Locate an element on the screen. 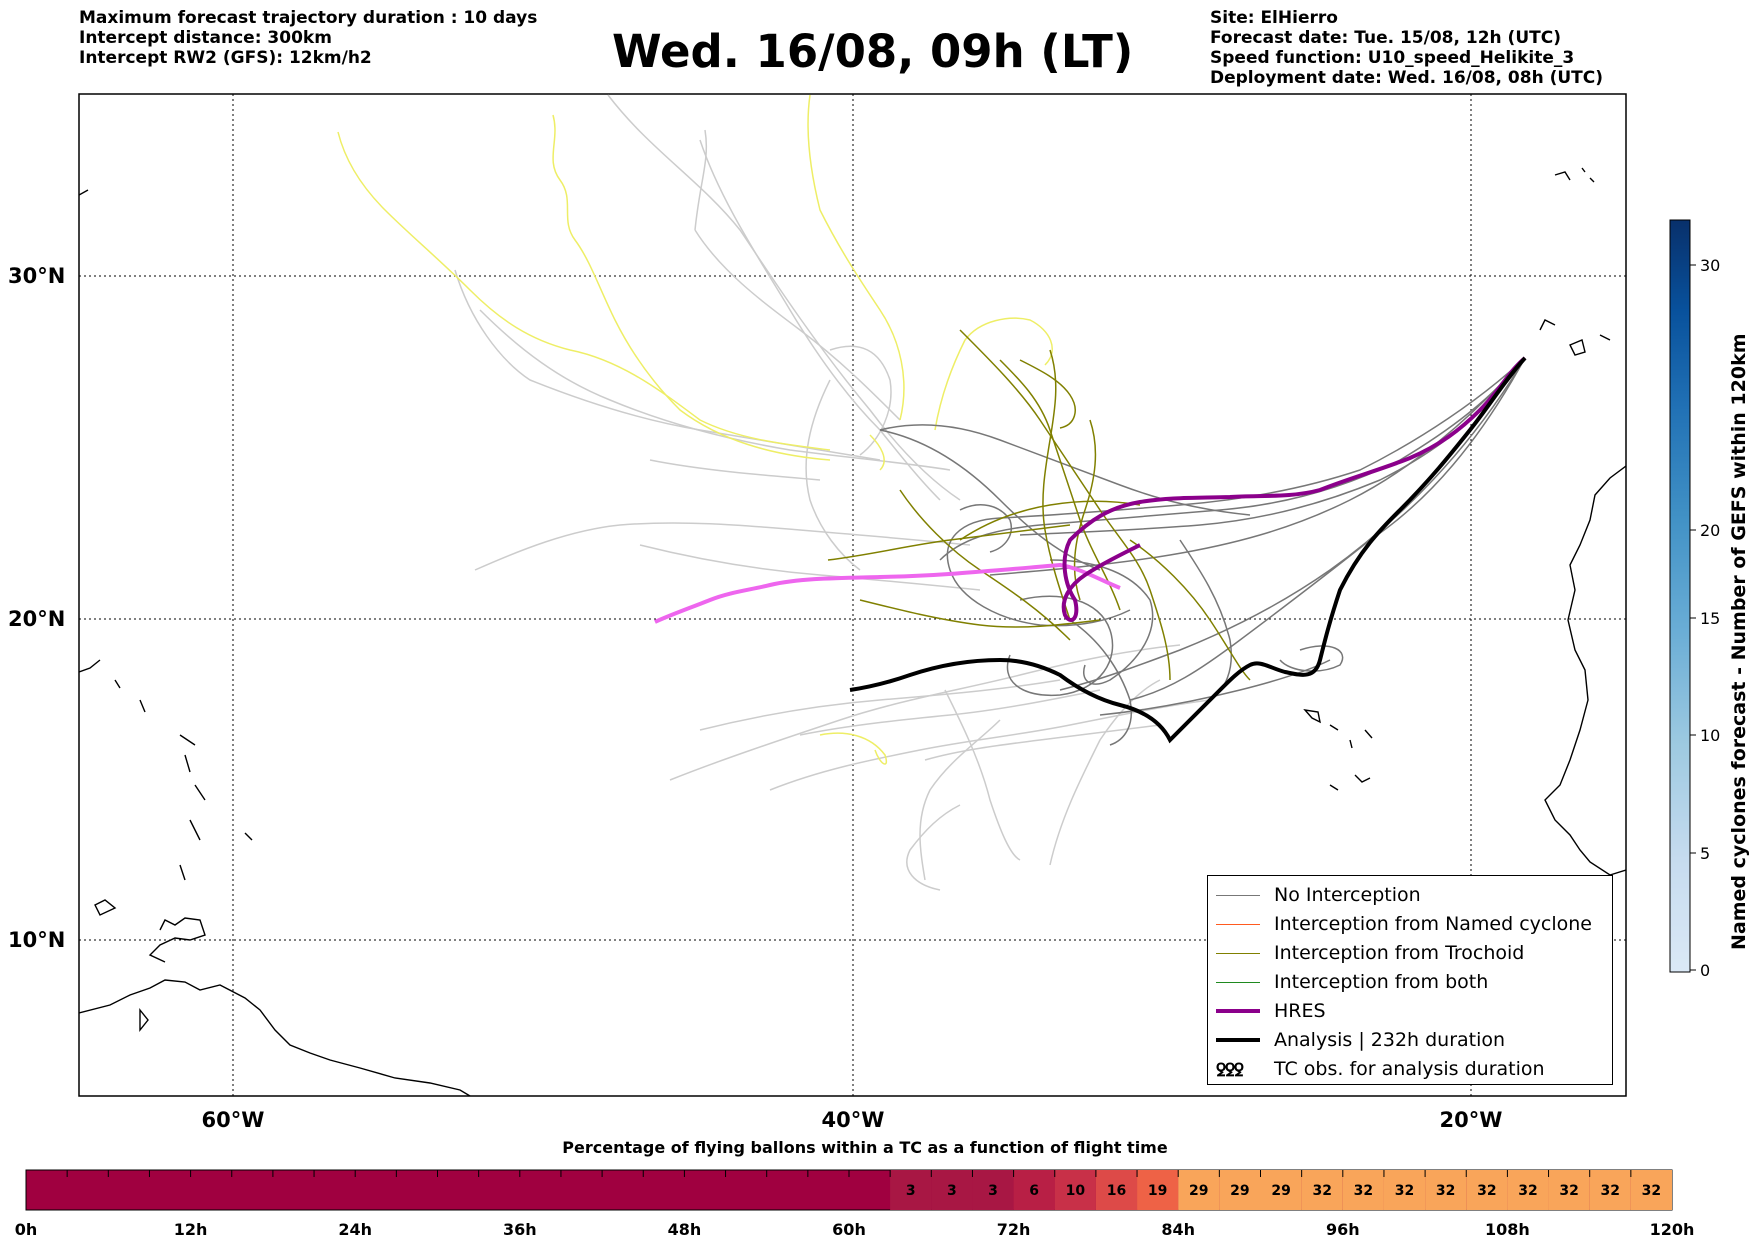 The width and height of the screenshot is (1752, 1241). lon-label-20w: 20°W is located at coordinates (1471, 1120).